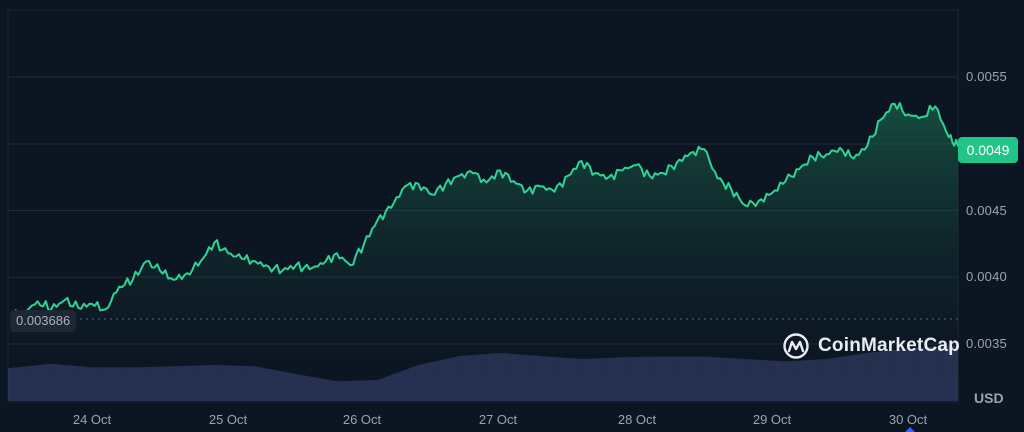 This screenshot has width=1024, height=432. Describe the element at coordinates (986, 210) in the screenshot. I see `y-axis-label: 0.0045` at that location.